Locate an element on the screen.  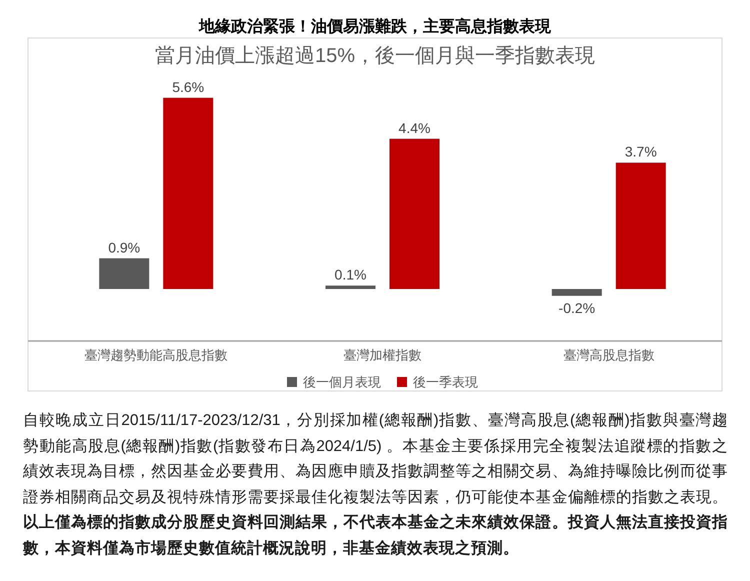
text: 以上僅為標的指數成分股歷史資料回測結果，不代表本基金之未來績效保證。投資人無法直接投資指數，本資料僅為市場歷史數值統計概況說明，非基金績效表現之預測。 is located at coordinates (375, 535).